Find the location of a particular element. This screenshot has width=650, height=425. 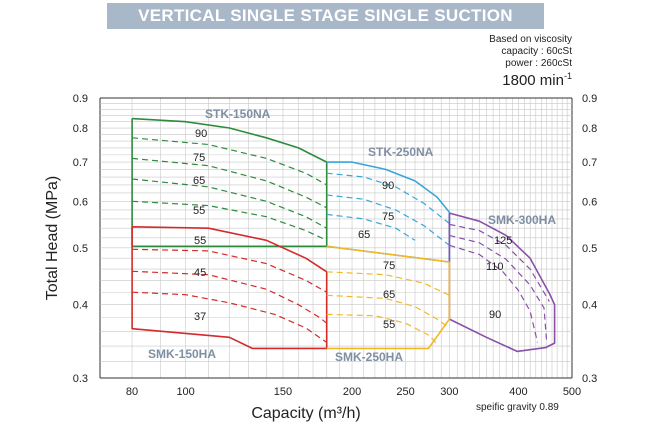

smk-300ha-efficiency-label: 125 is located at coordinates (503, 241).